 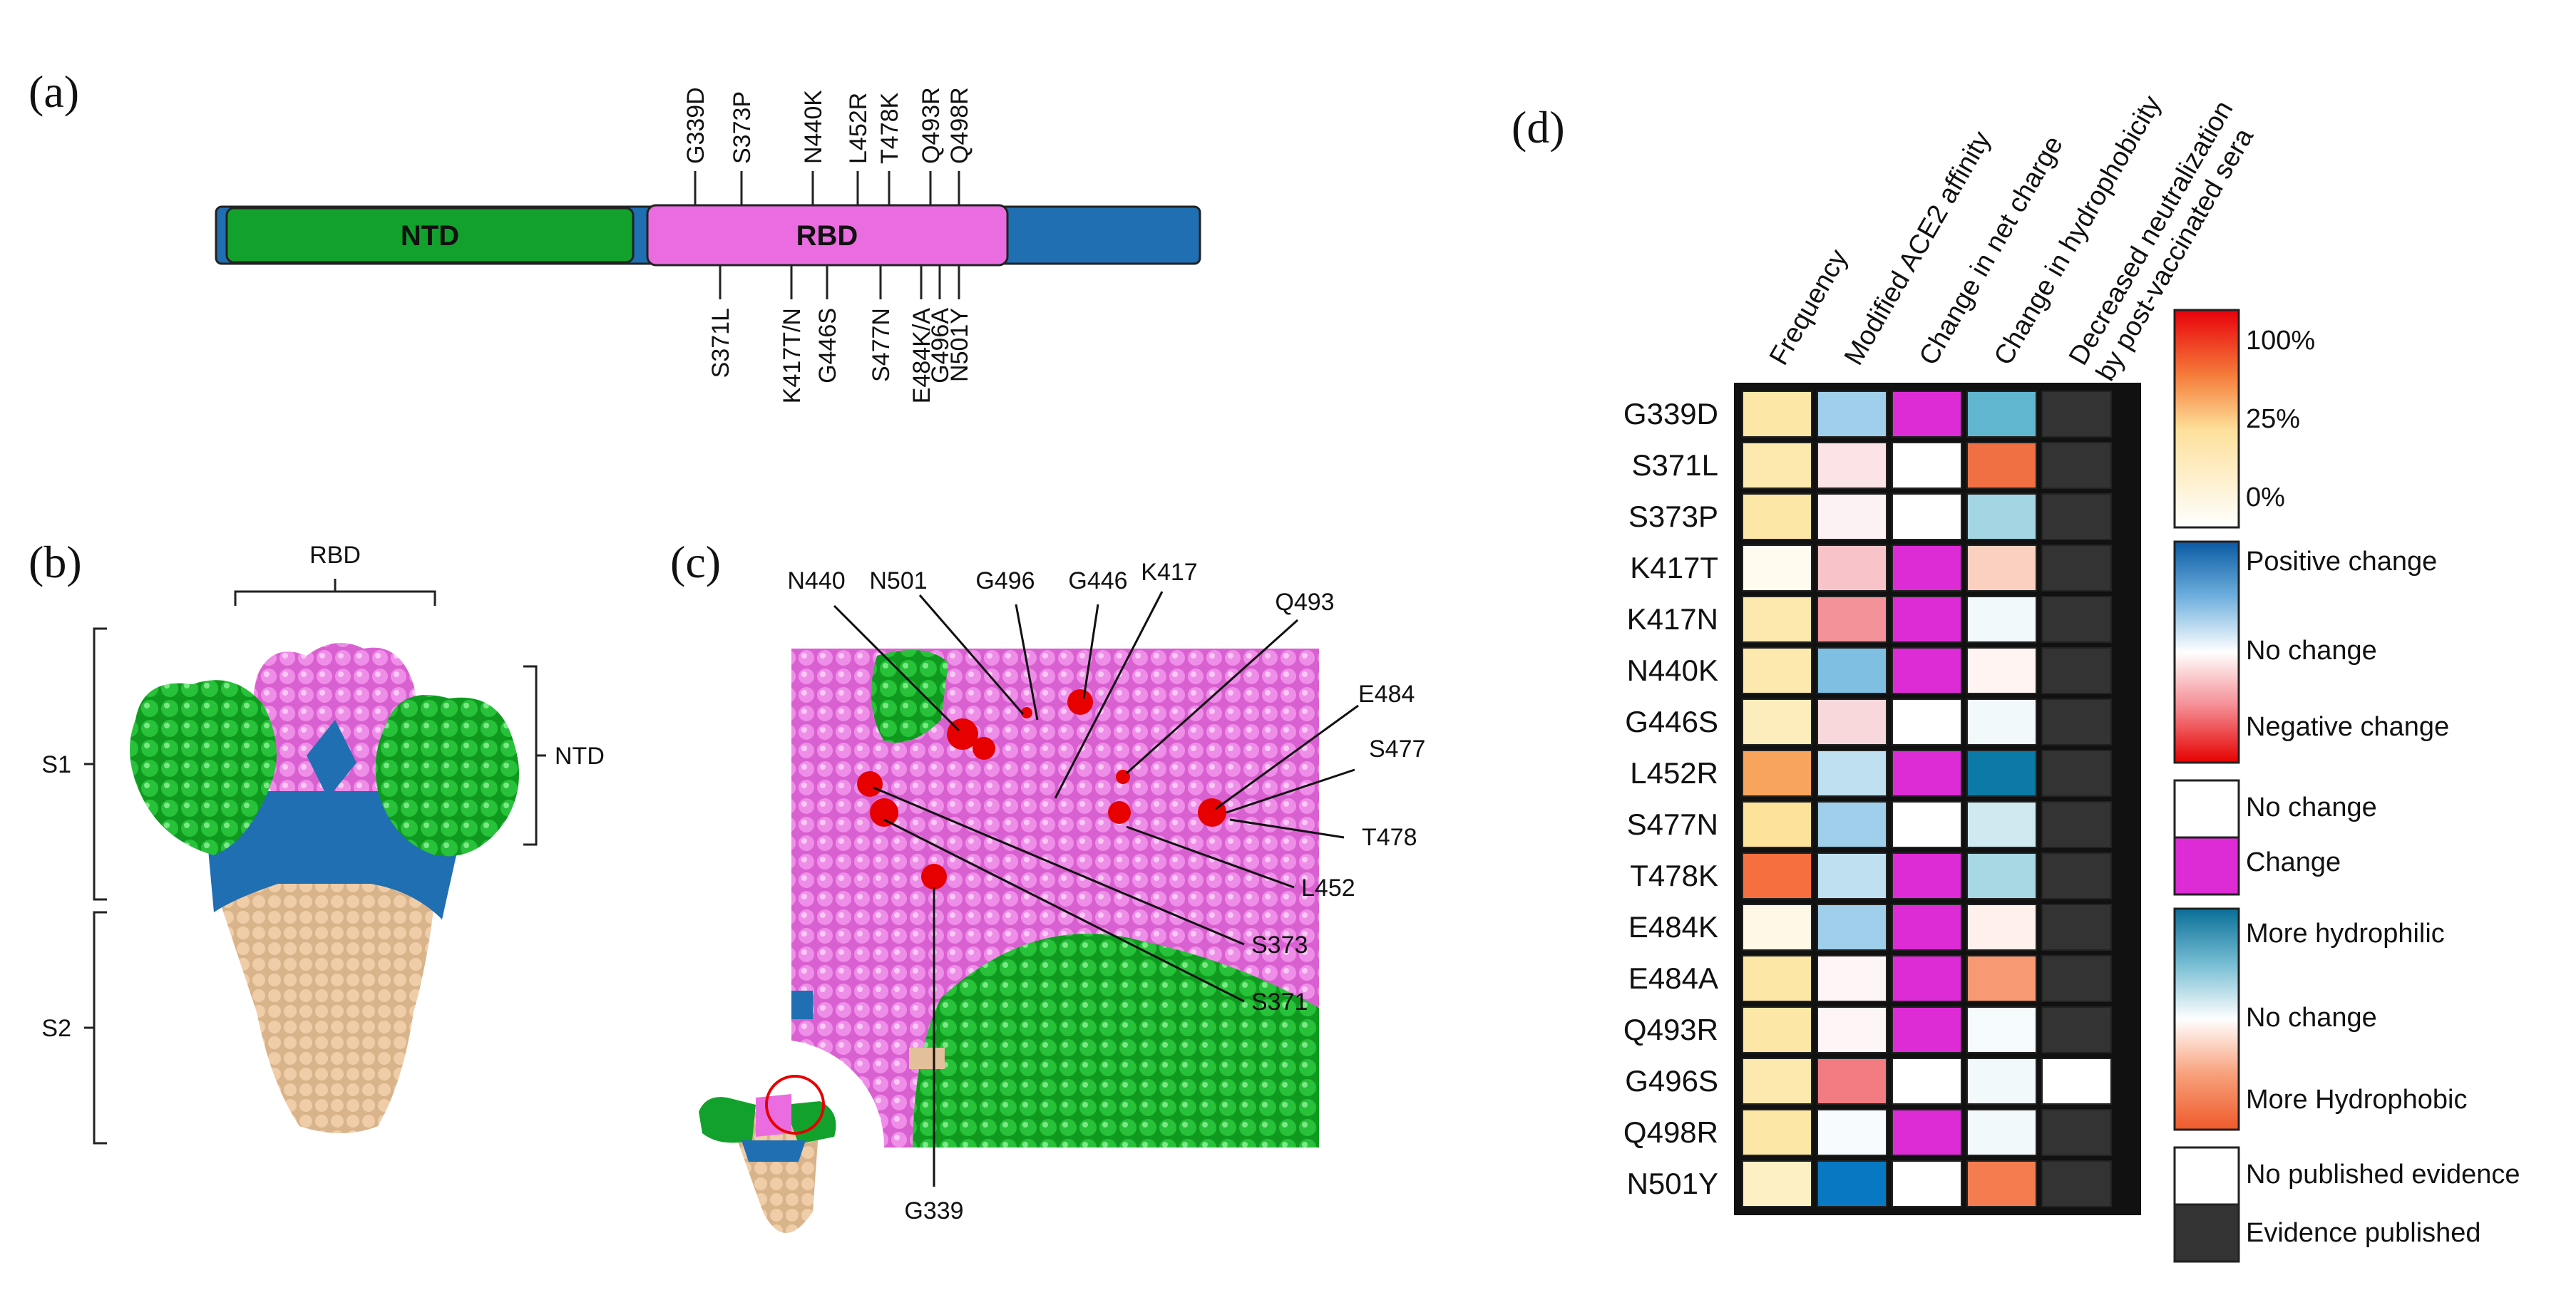 What do you see at coordinates (1670, 1029) in the screenshot?
I see `row-label: Q493R` at bounding box center [1670, 1029].